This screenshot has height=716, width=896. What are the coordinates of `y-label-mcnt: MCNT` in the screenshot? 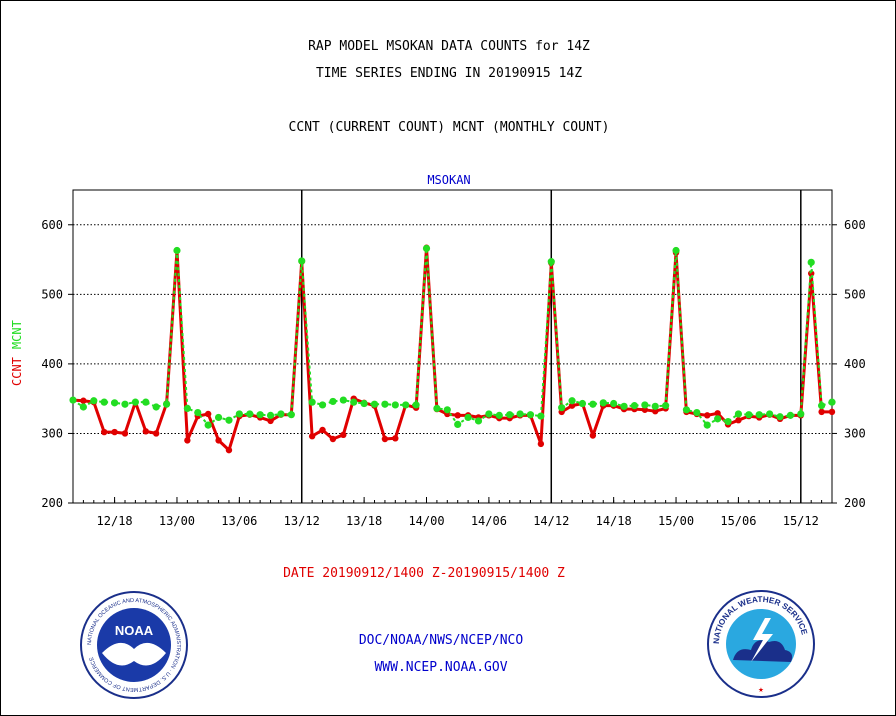 It's located at (17, 334).